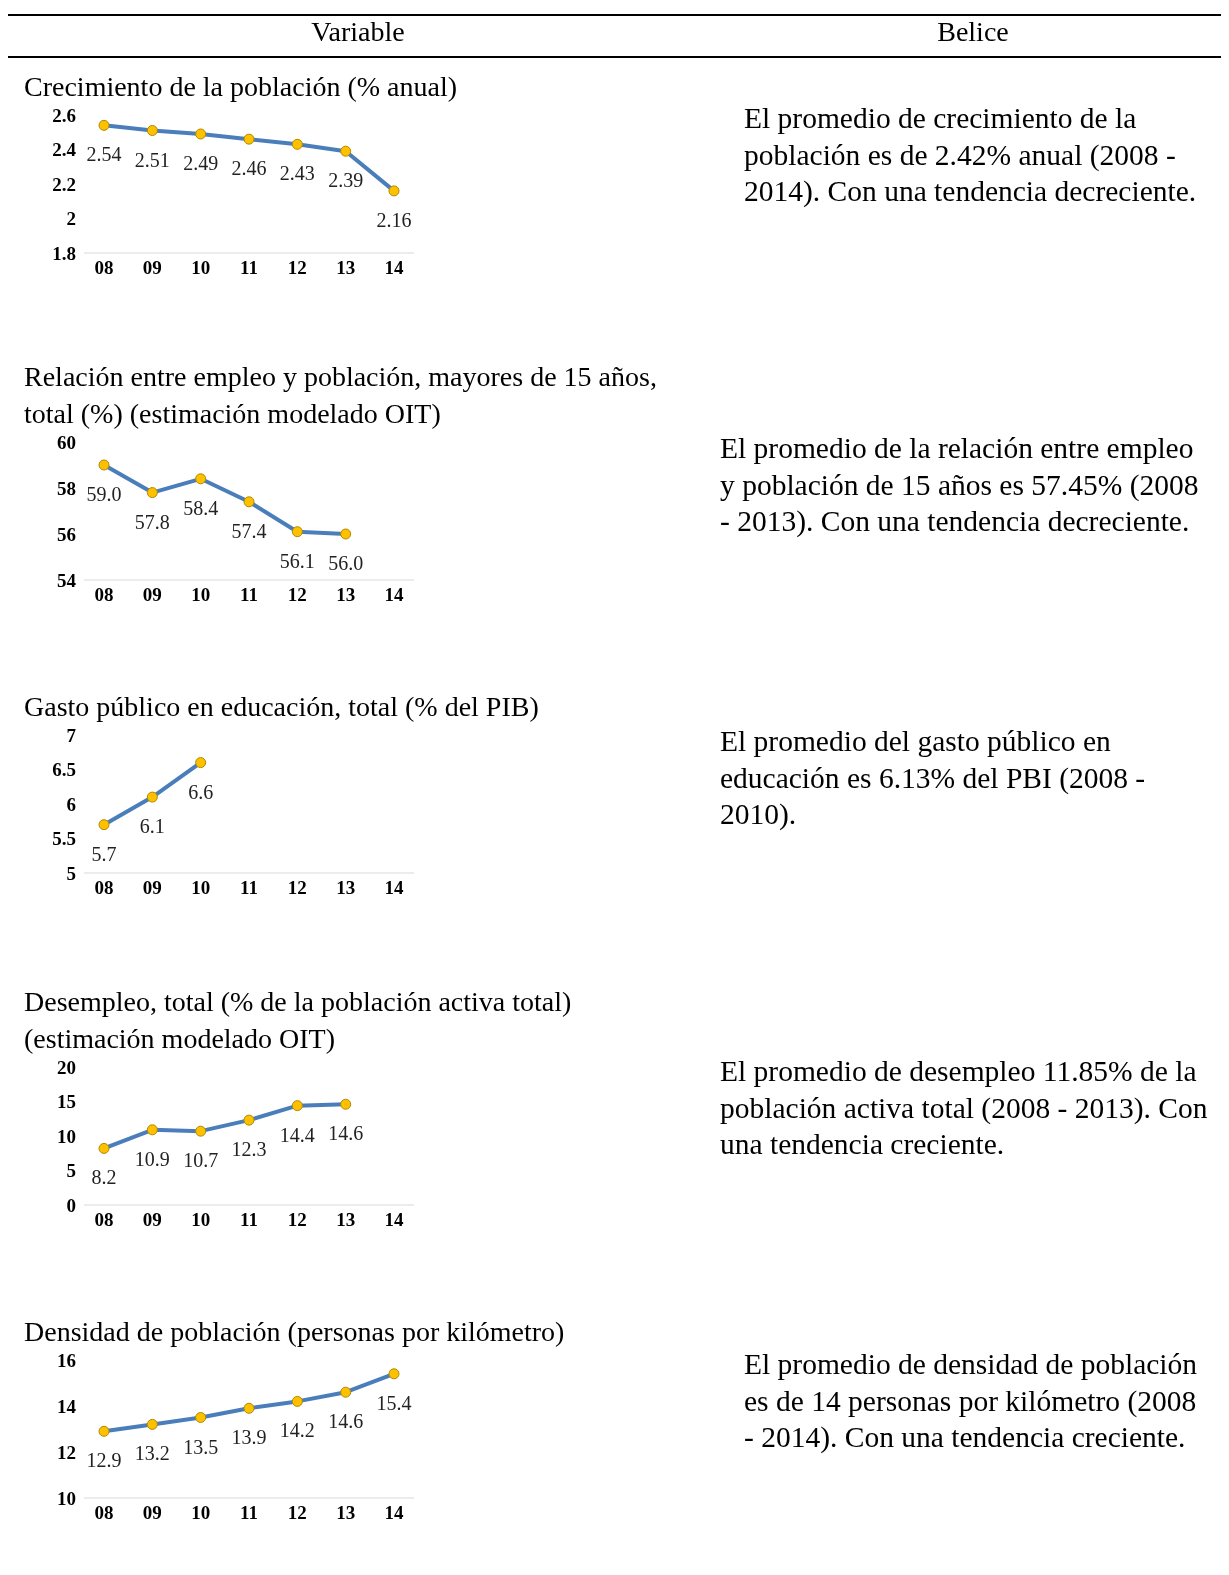 The height and width of the screenshot is (1575, 1229). I want to click on data-label: 2.16, so click(394, 219).